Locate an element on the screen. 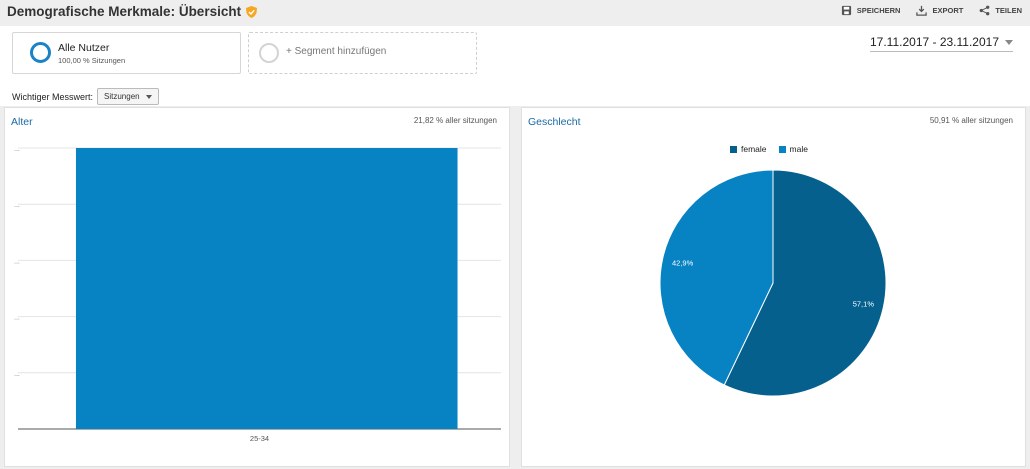  add-segment-button: + Segment hinzufügen is located at coordinates (362, 53).